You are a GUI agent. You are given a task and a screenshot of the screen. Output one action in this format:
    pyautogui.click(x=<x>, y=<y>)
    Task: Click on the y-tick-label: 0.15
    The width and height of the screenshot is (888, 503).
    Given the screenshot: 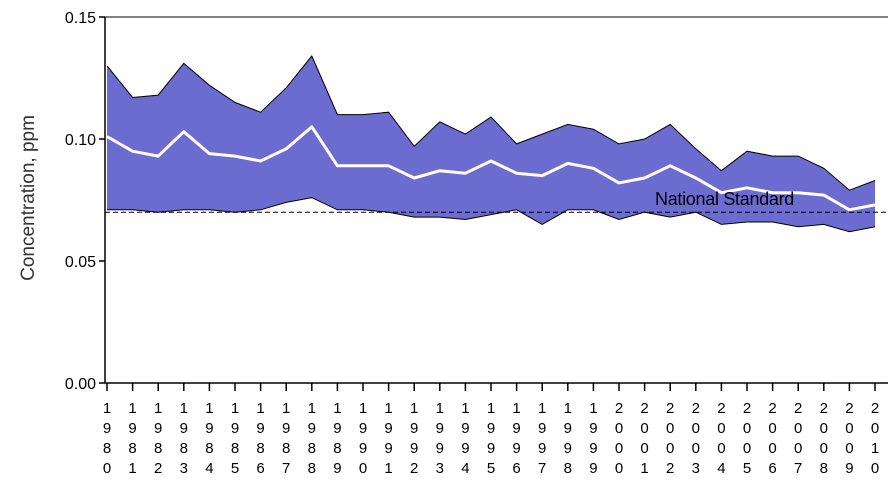 What is the action you would take?
    pyautogui.click(x=80, y=18)
    